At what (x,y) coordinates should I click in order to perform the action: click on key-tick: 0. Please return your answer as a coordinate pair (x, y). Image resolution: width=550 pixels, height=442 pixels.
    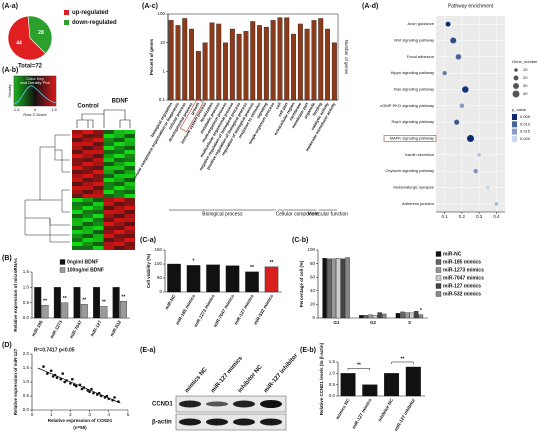
    Looking at the image, I should click on (35, 109).